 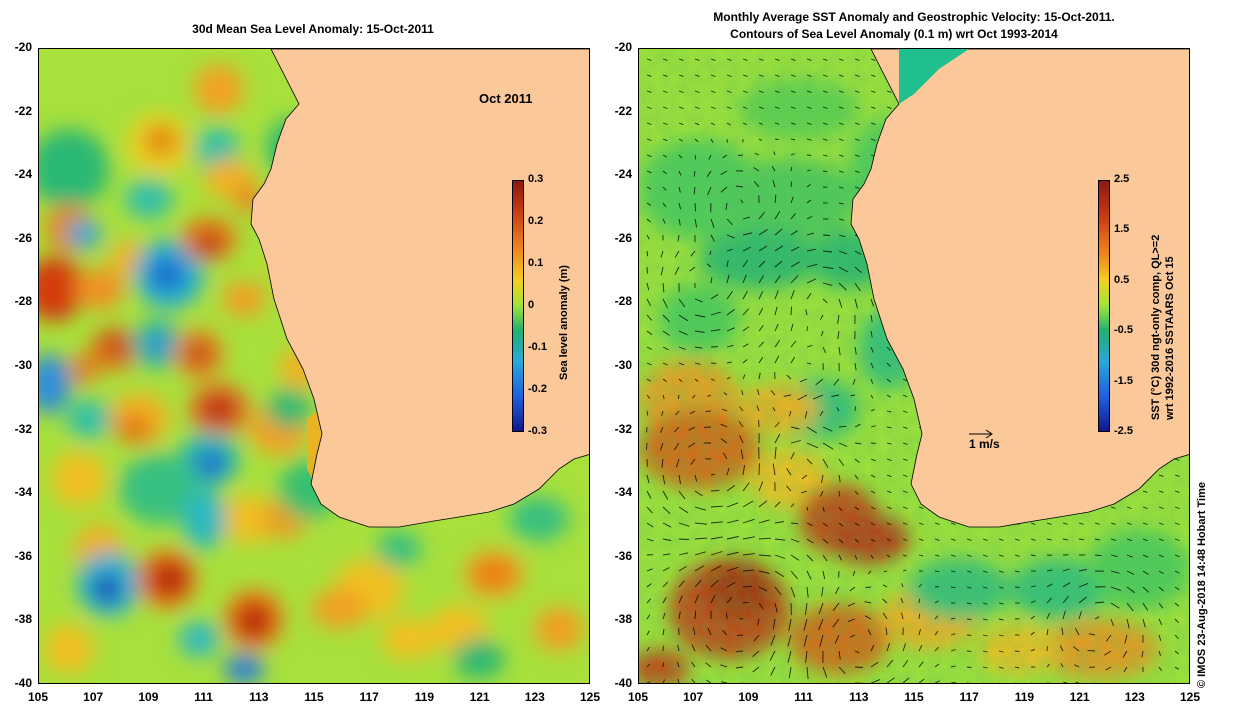 What do you see at coordinates (479, 697) in the screenshot?
I see `x-tick-label: 121` at bounding box center [479, 697].